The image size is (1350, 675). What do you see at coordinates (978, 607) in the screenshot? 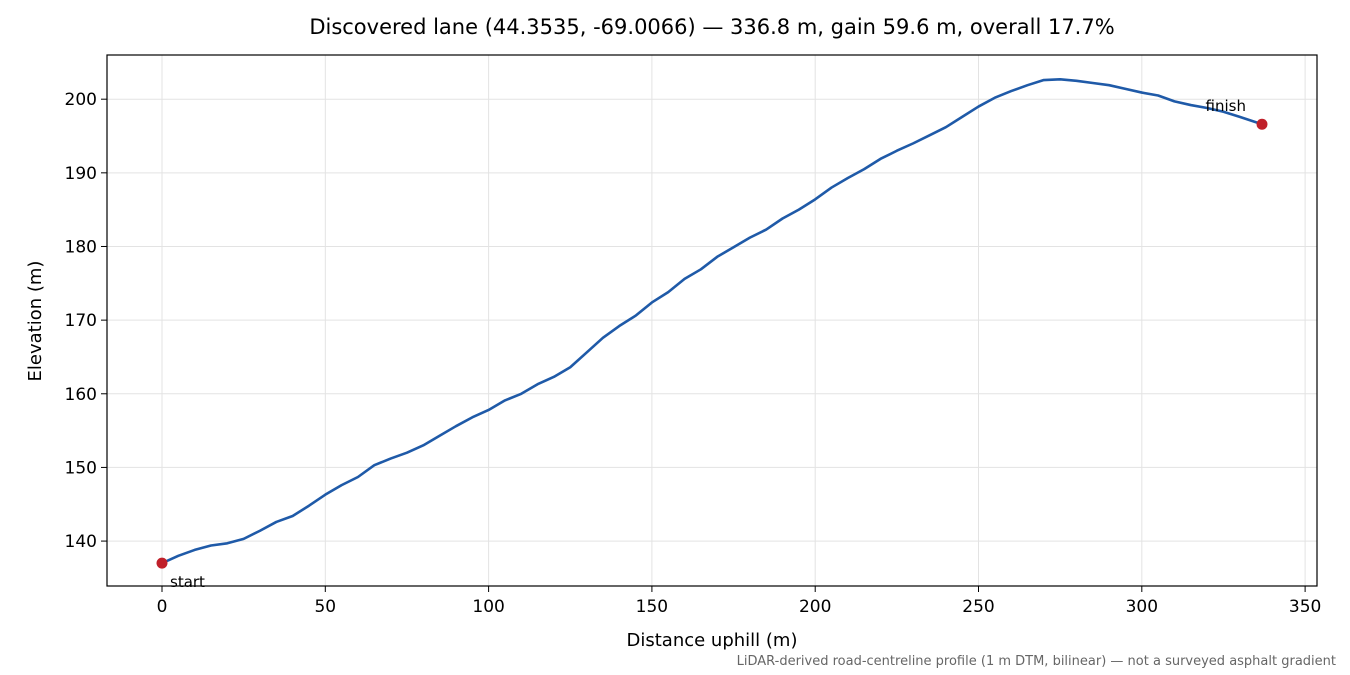
I see `x-tick-label: 250` at bounding box center [978, 607].